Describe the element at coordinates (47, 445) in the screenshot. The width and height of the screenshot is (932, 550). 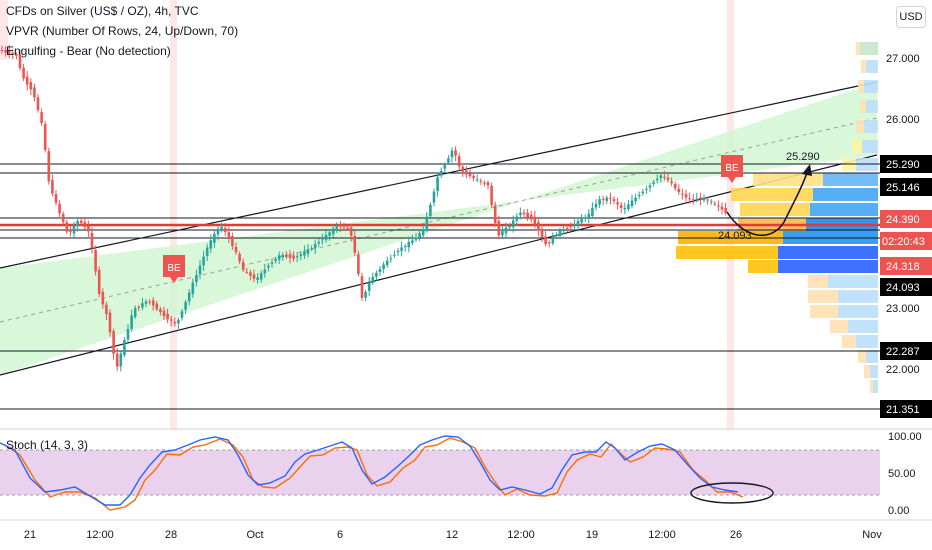
I see `stoch-legend: Stoch (14, 3, 3)` at that location.